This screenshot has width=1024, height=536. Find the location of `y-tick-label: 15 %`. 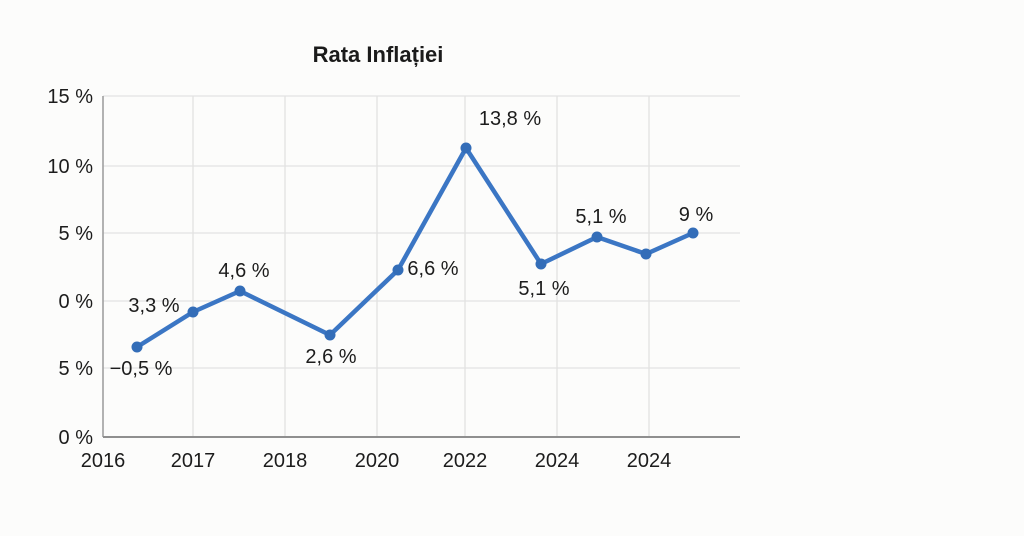

y-tick-label: 15 % is located at coordinates (70, 97).